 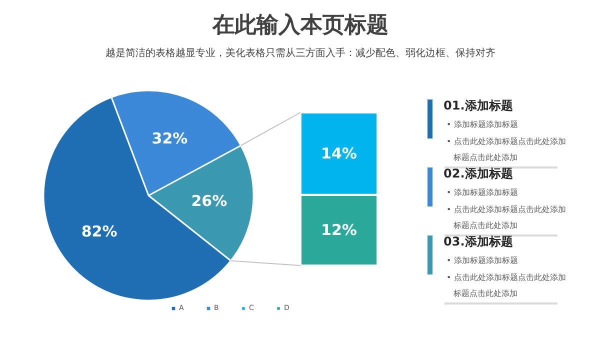 I want to click on text: 02.添加标题, so click(x=478, y=173).